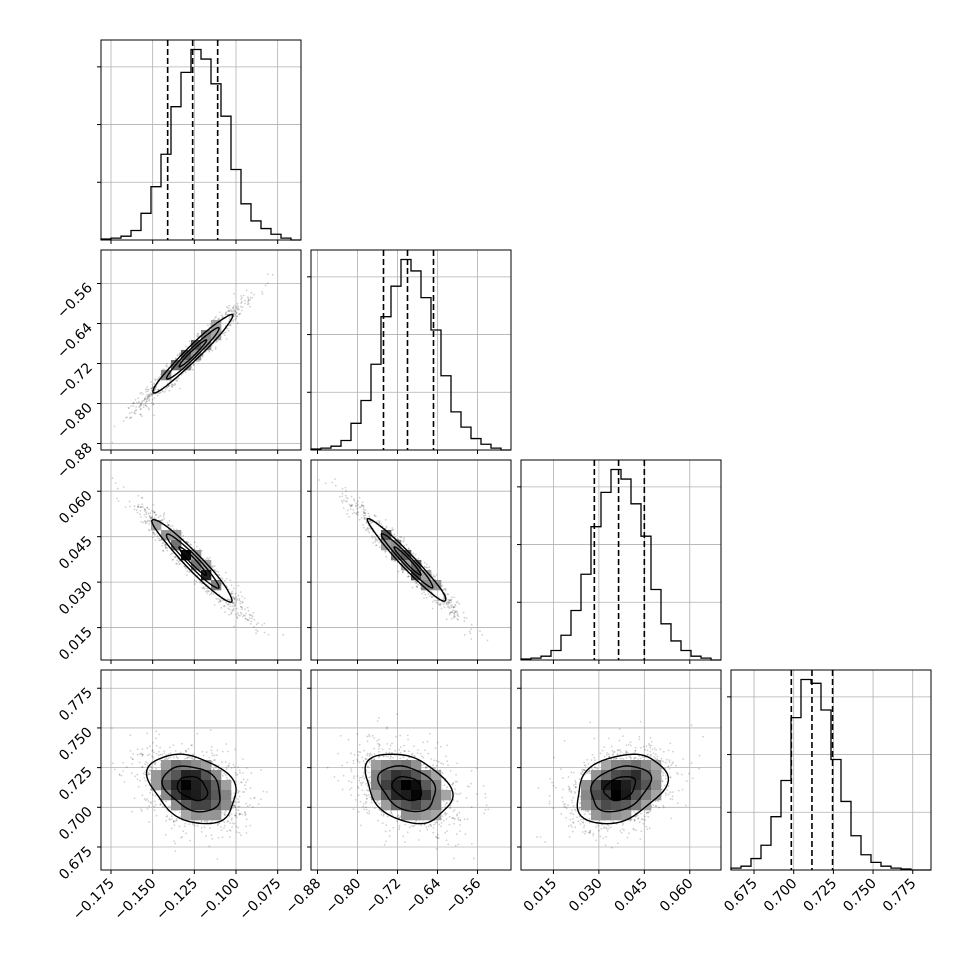  What do you see at coordinates (94, 900) in the screenshot?
I see `x-tick-label-0-0: −0.175` at bounding box center [94, 900].